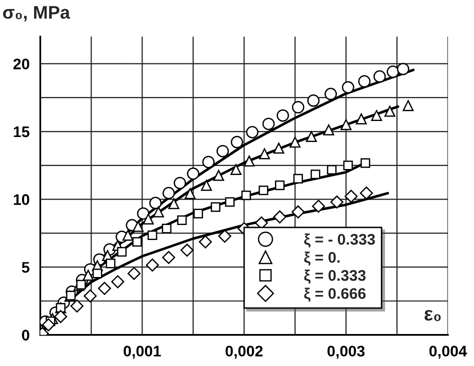 The width and height of the screenshot is (474, 366). What do you see at coordinates (22, 199) in the screenshot?
I see `y-tick-label: 10` at bounding box center [22, 199].